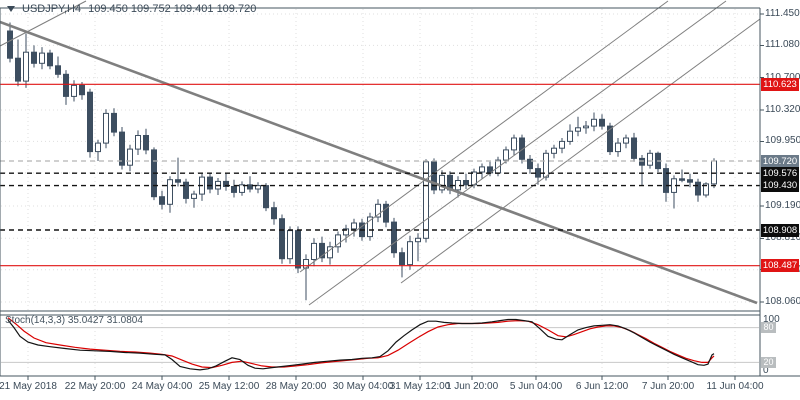  Describe the element at coordinates (782, 141) in the screenshot. I see `price-tick-label: 109.950` at that location.